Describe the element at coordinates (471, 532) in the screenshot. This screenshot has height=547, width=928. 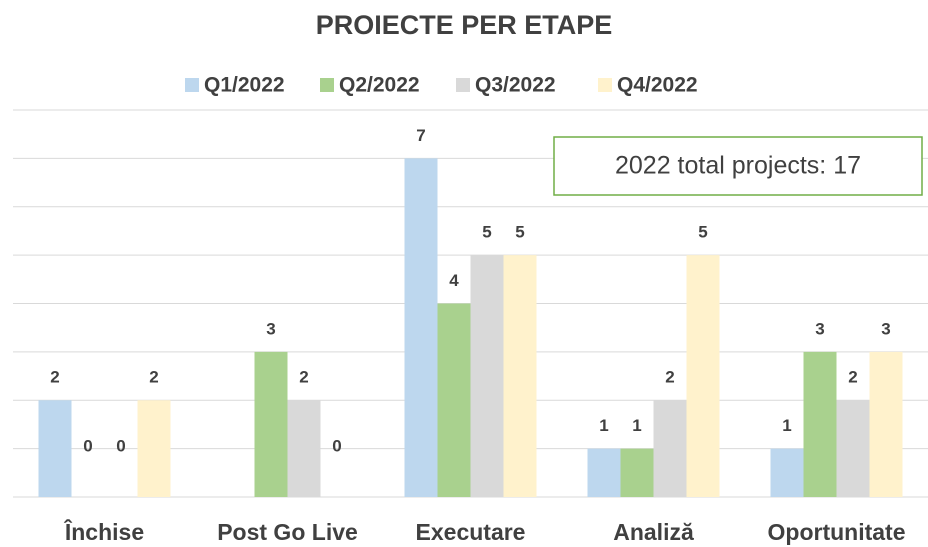
I see `x-tick-label: Executare` at that location.